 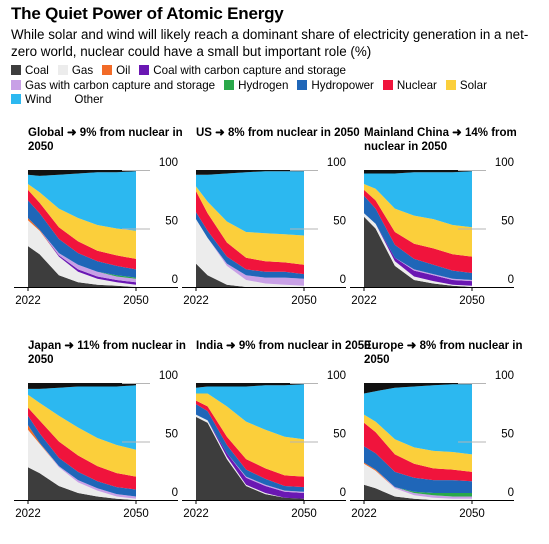 I want to click on legend-item-gas-with-carbon-capture-and-storage: Gas with carbon capture and storage, so click(x=113, y=86).